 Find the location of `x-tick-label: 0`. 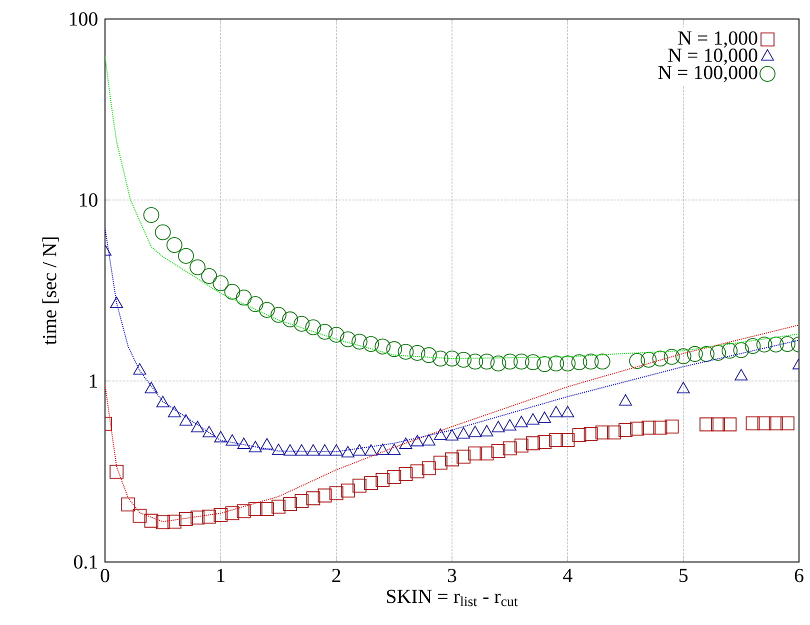

x-tick-label: 0 is located at coordinates (105, 575).